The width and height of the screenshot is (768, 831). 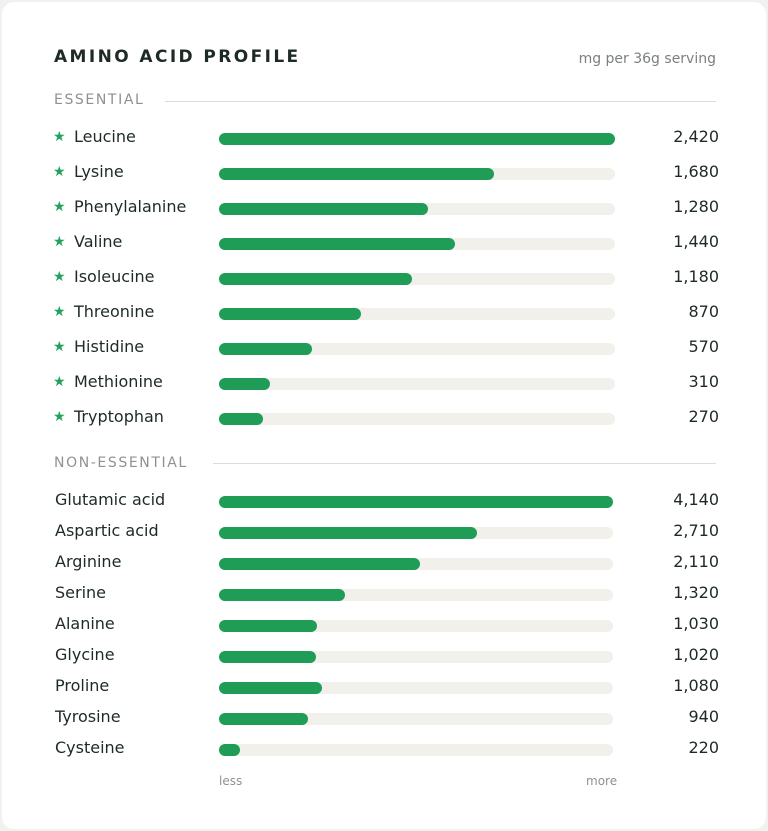 I want to click on bar-label: Valine, so click(x=98, y=241).